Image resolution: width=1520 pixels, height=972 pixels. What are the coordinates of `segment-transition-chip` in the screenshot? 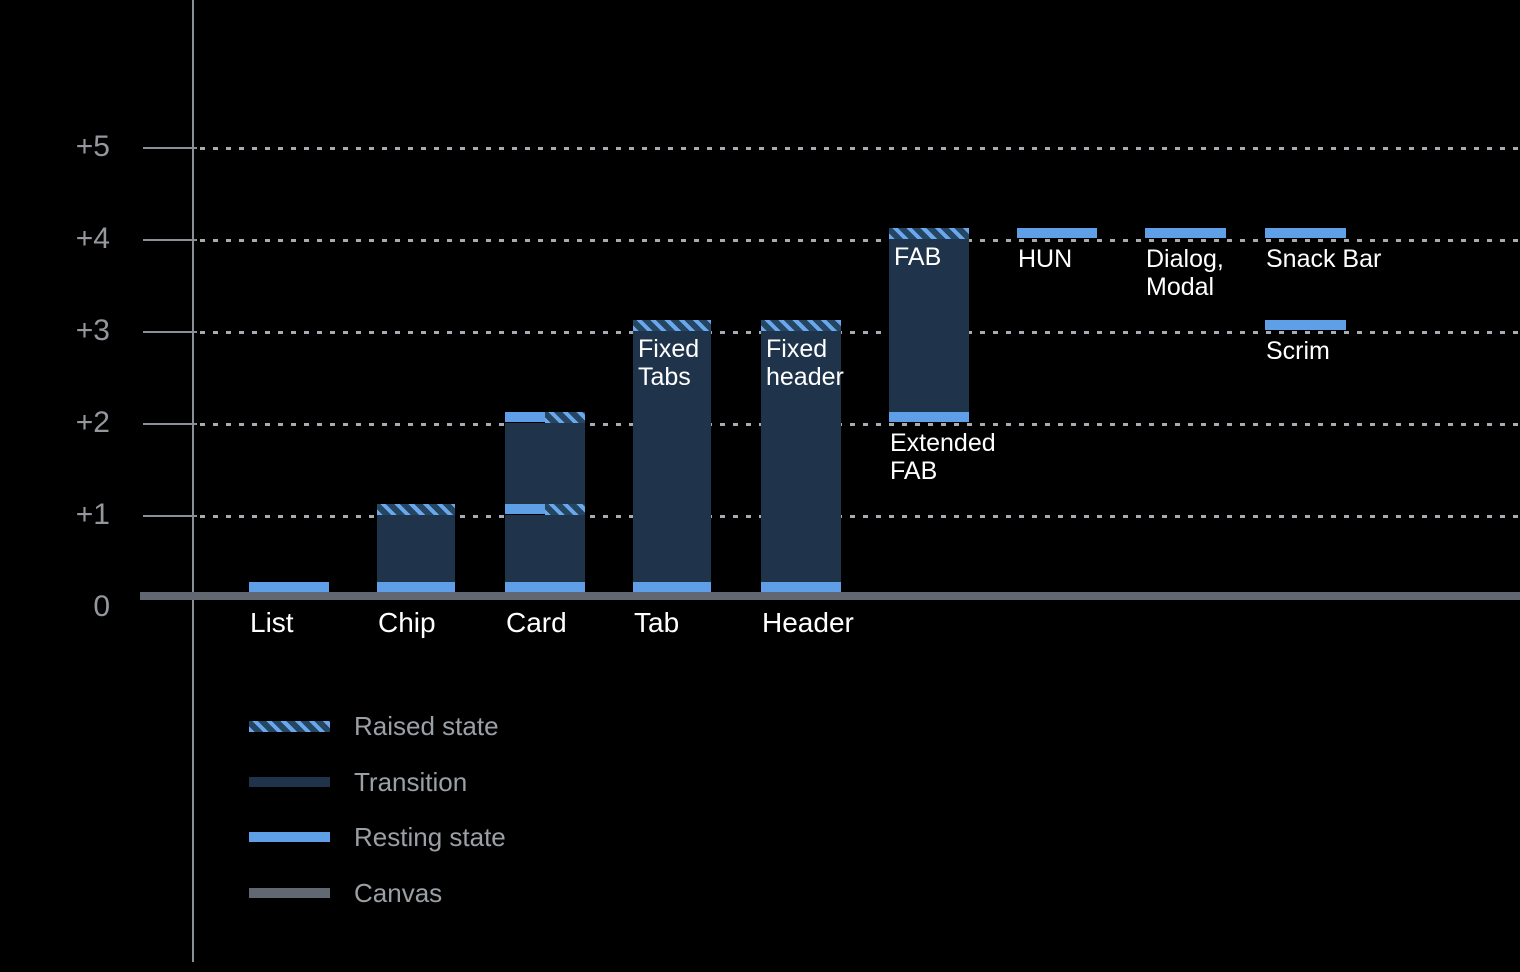 It's located at (416, 548).